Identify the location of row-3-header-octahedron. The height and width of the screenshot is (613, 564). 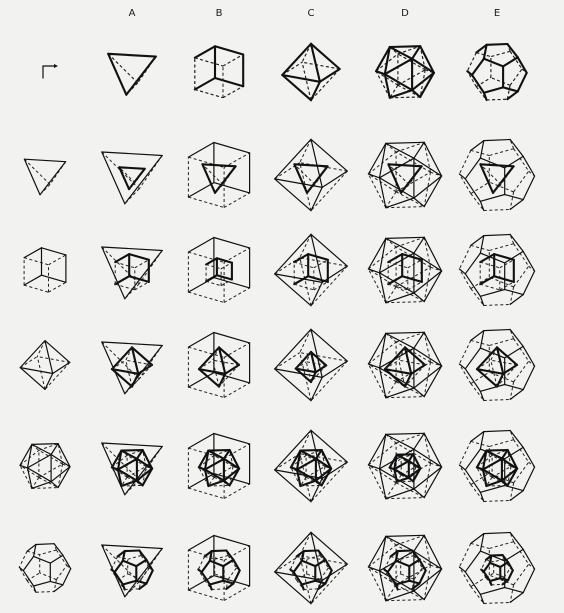
(45, 365).